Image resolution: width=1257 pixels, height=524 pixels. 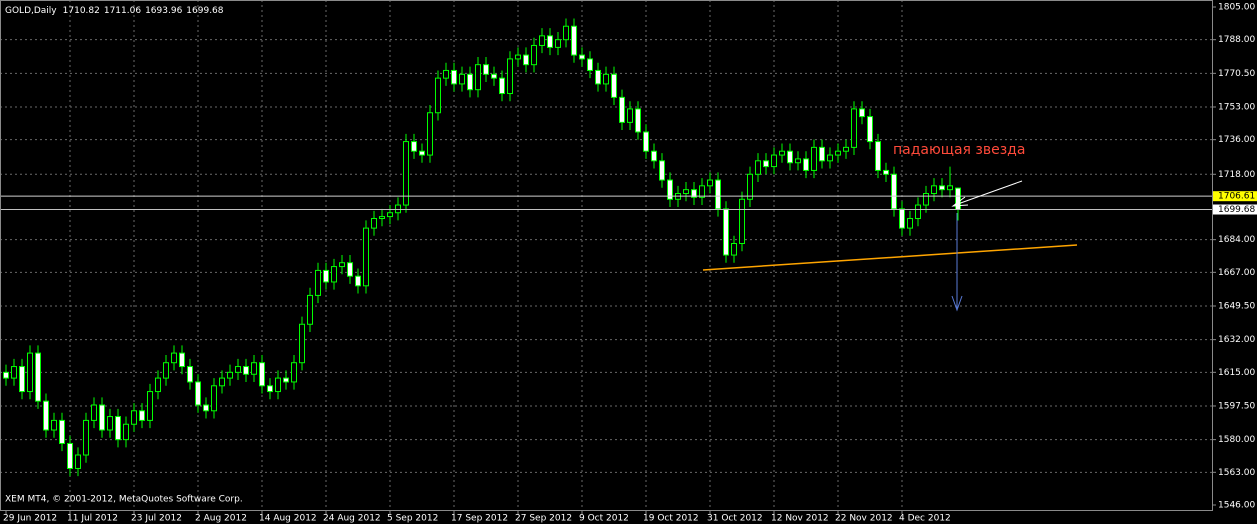 What do you see at coordinates (81, 11) in the screenshot?
I see `header-open: 1710.82` at bounding box center [81, 11].